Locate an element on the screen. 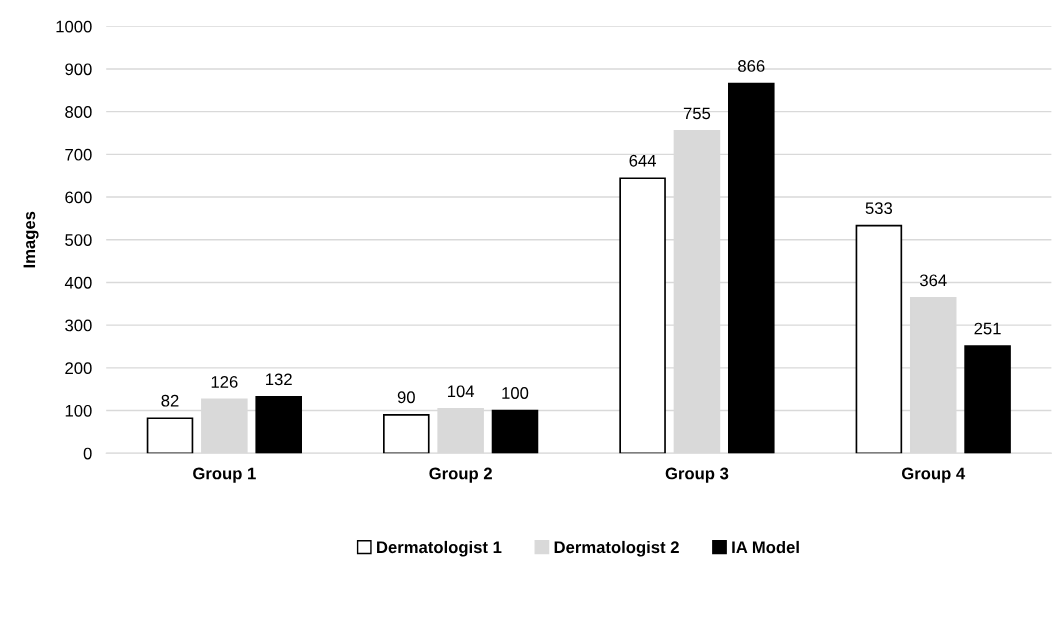  y-tick-label: 700 is located at coordinates (78, 154).